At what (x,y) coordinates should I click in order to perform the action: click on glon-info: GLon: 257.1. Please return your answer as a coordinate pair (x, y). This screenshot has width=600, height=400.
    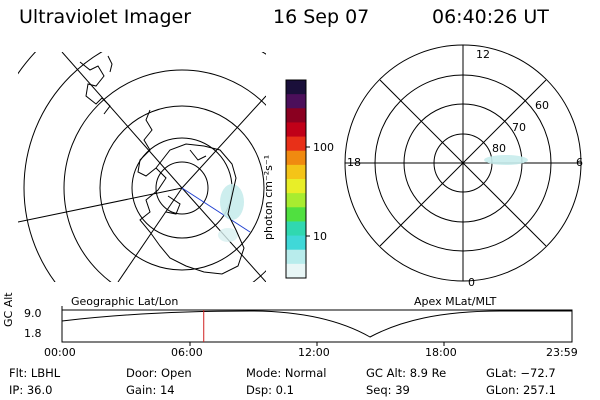
    Looking at the image, I should click on (521, 390).